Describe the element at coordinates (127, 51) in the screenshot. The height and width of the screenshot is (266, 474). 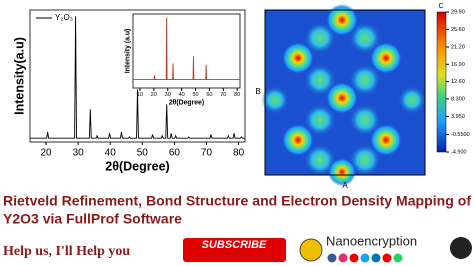
I see `y-axis-label: Intensity (a.u)` at that location.